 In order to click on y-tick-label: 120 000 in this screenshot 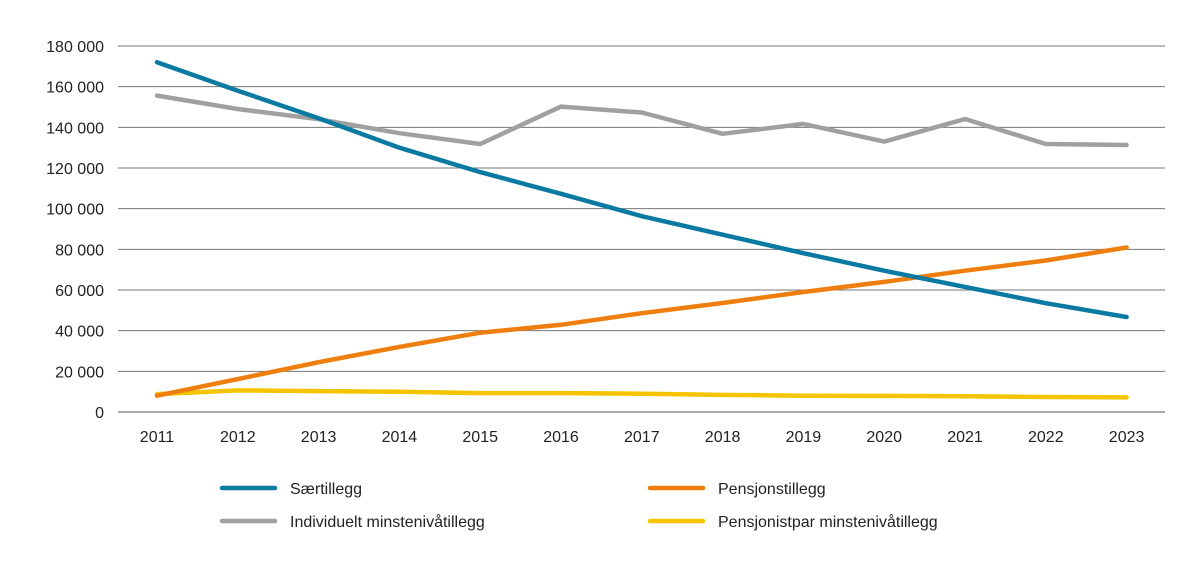, I will do `click(75, 169)`.